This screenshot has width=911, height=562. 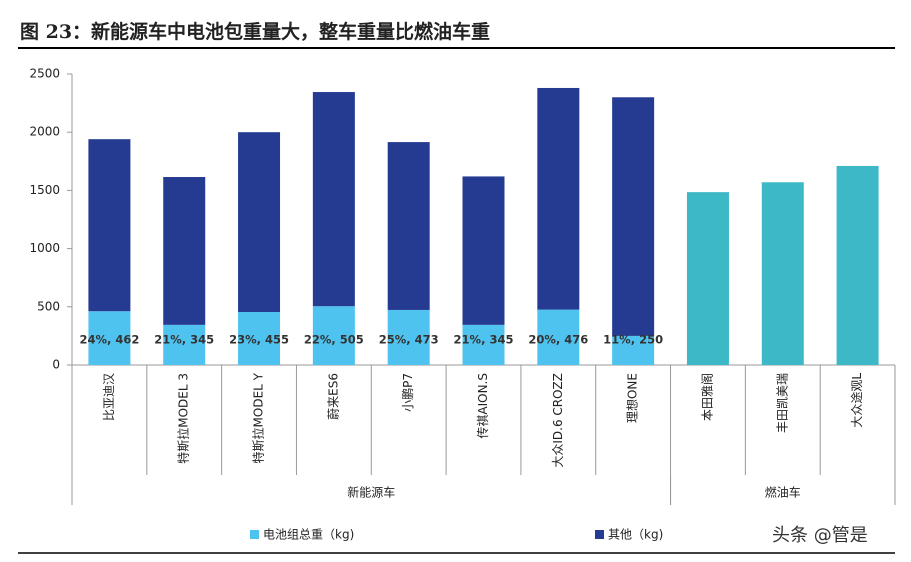 I want to click on x-tick-label: 本田雅阁, so click(x=706, y=397).